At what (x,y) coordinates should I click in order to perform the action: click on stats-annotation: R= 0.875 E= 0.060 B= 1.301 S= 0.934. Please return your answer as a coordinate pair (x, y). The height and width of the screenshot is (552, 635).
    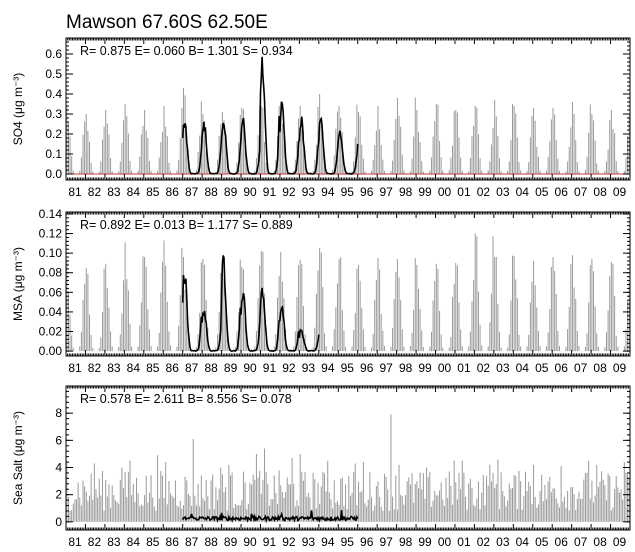
    Looking at the image, I should click on (186, 51).